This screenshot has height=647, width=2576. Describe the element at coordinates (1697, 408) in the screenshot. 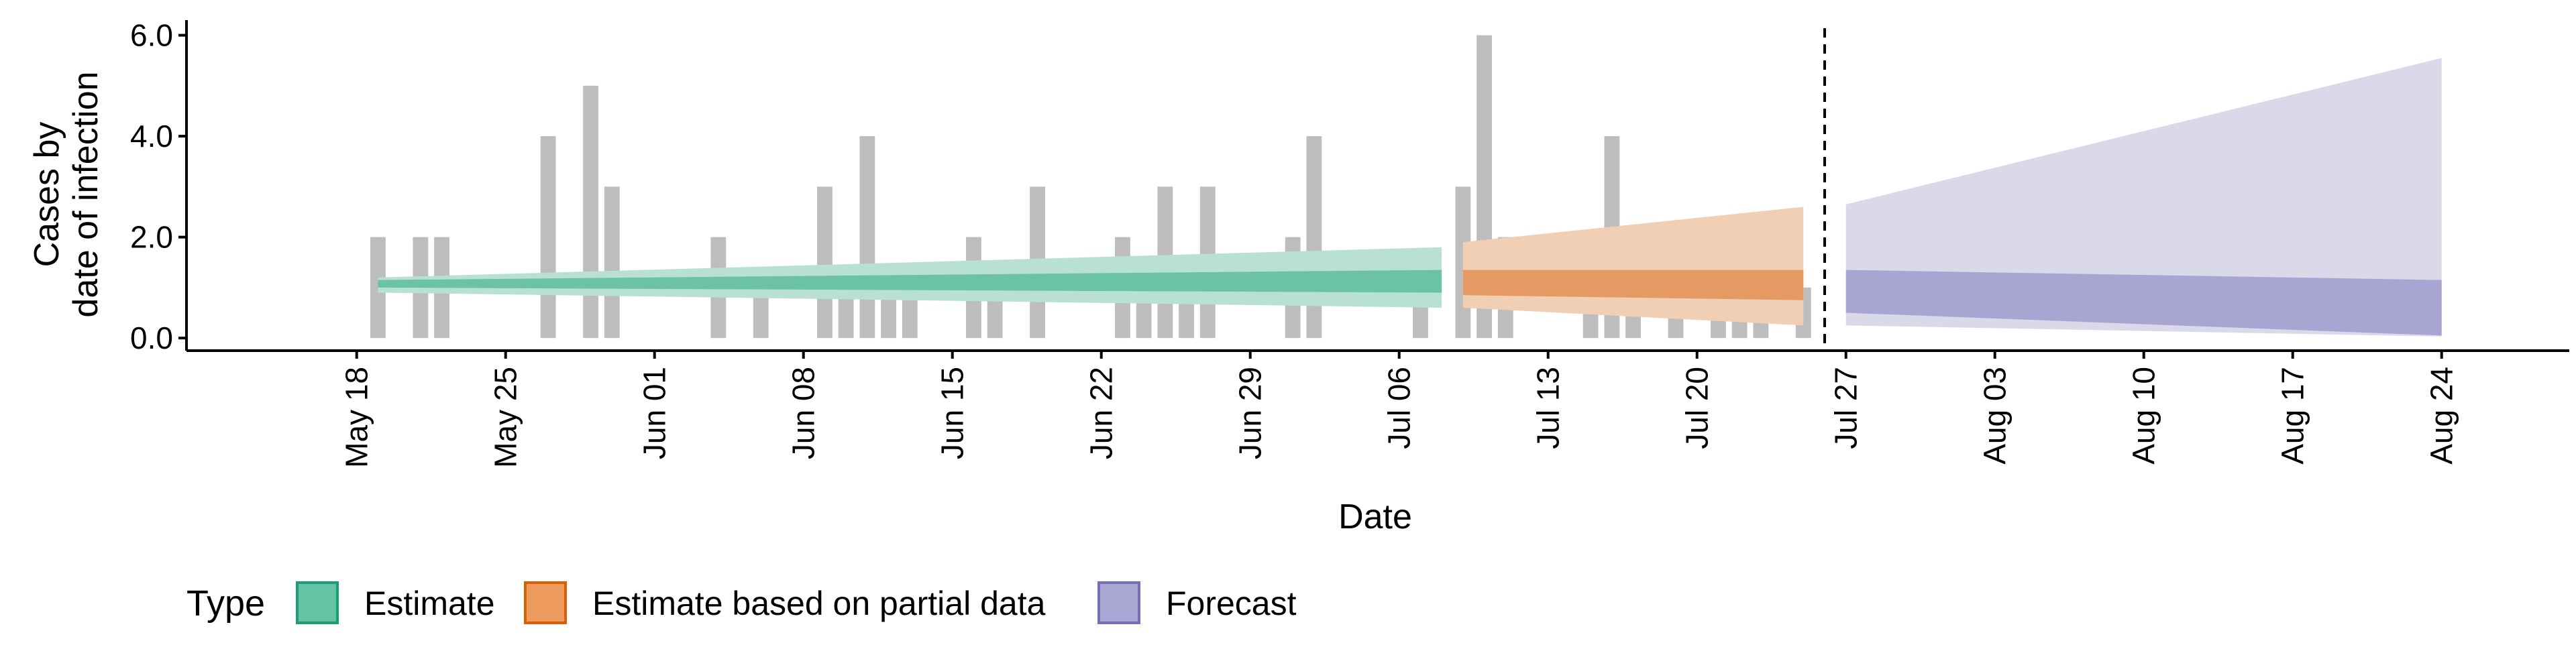

I see `x-tick-label: Jul 20` at that location.